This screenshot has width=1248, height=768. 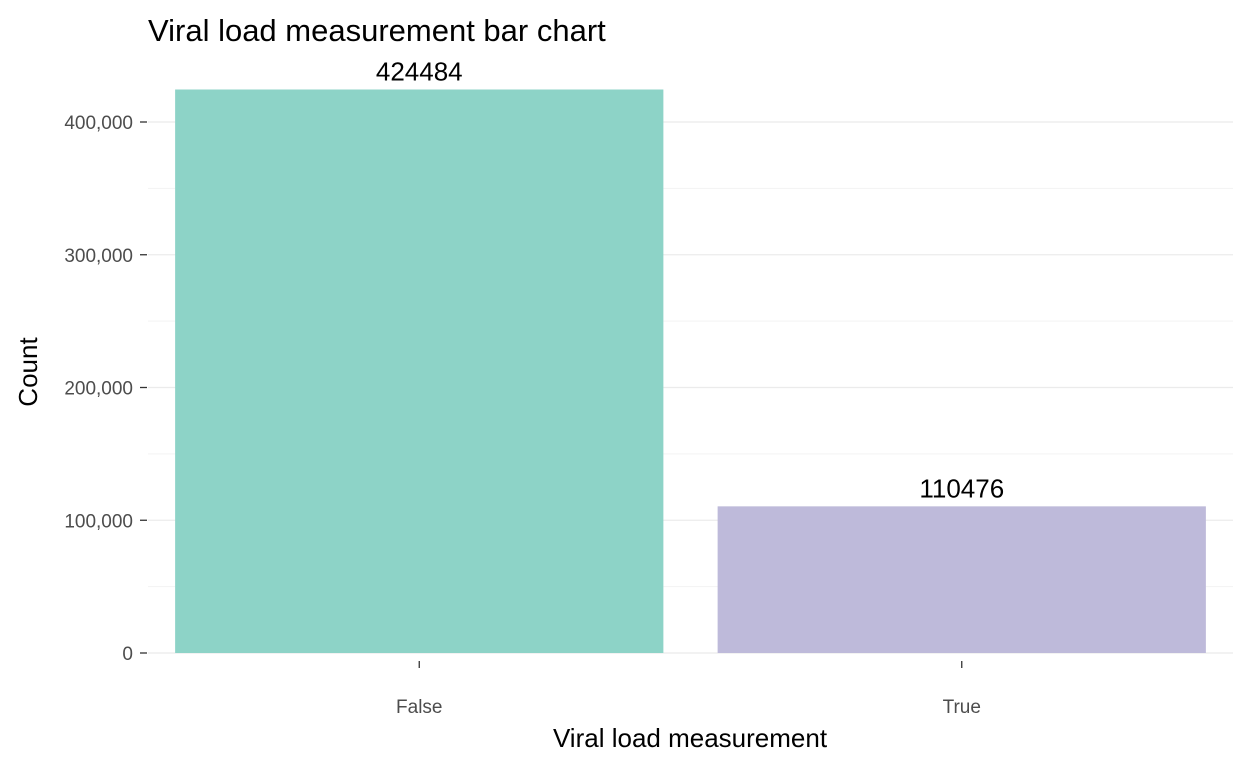 I want to click on x-axis: False True, so click(x=688, y=689).